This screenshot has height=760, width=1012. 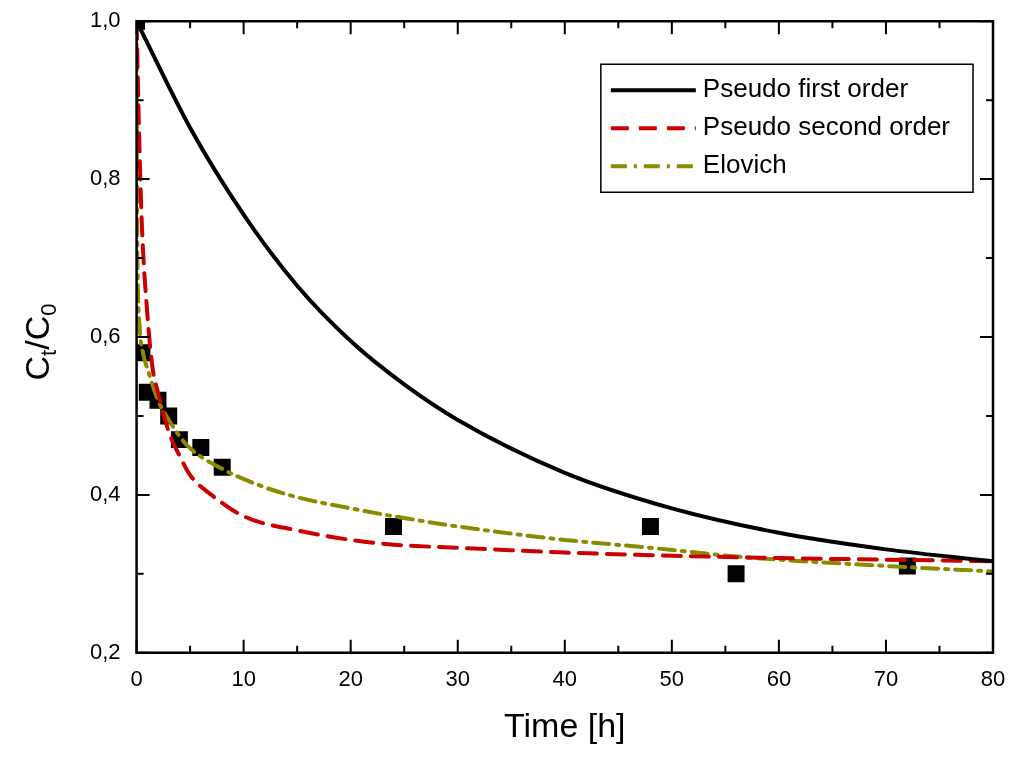 What do you see at coordinates (672, 679) in the screenshot?
I see `x-tick-label: 50` at bounding box center [672, 679].